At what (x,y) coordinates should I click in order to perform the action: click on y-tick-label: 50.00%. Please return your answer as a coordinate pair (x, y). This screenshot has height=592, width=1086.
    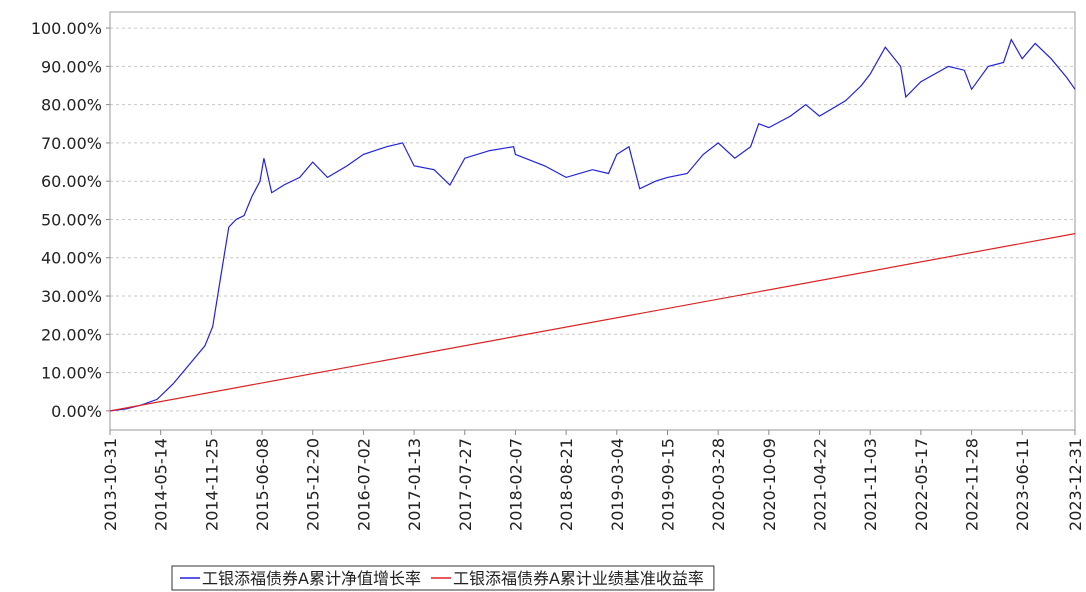
    Looking at the image, I should click on (71, 219).